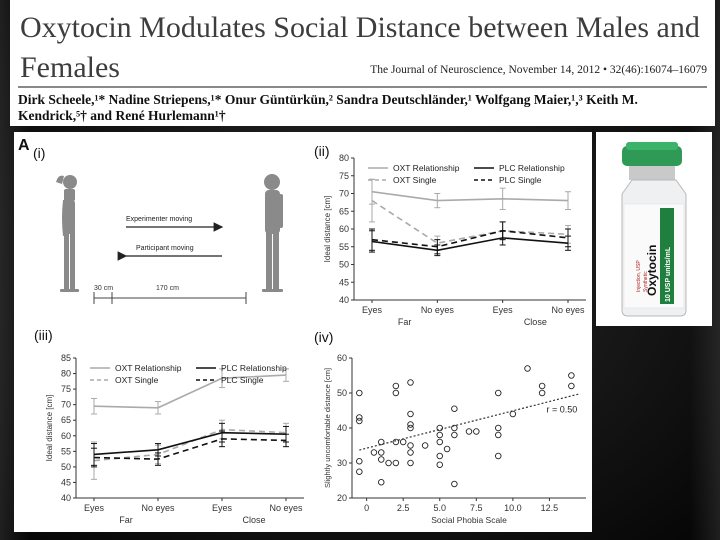 The image size is (720, 540). Describe the element at coordinates (639, 276) in the screenshot. I see `vial-label-line-1: Injection, USP` at that location.